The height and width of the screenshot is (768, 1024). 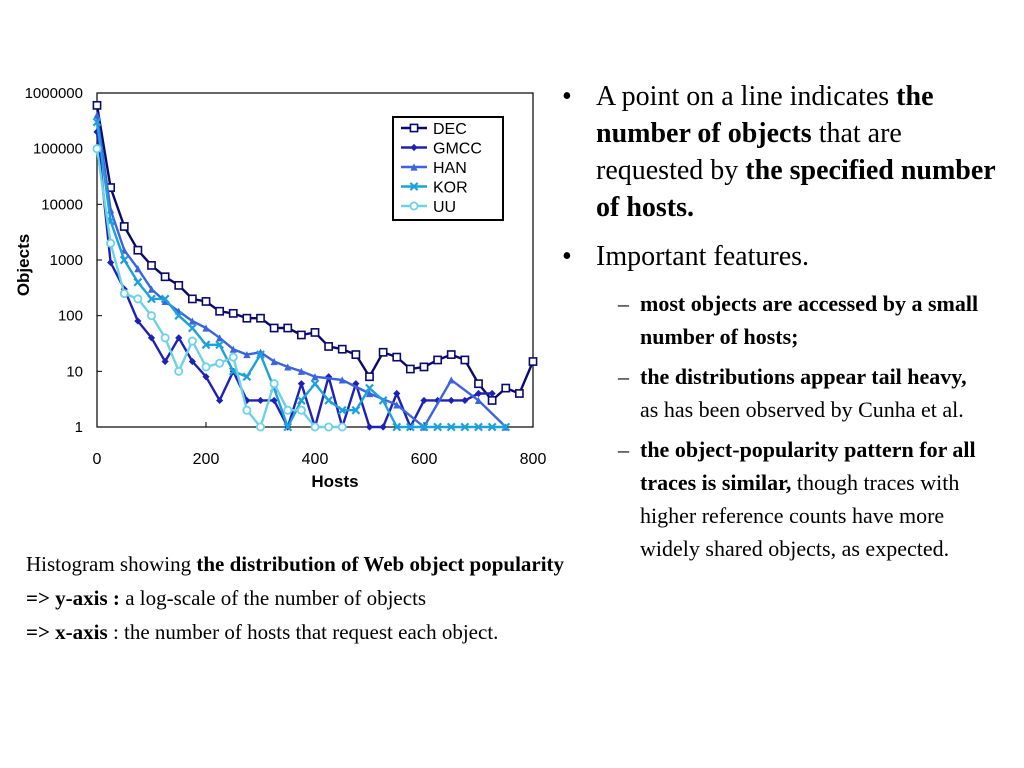 I want to click on y-tick-label: 1000, so click(x=66, y=260).